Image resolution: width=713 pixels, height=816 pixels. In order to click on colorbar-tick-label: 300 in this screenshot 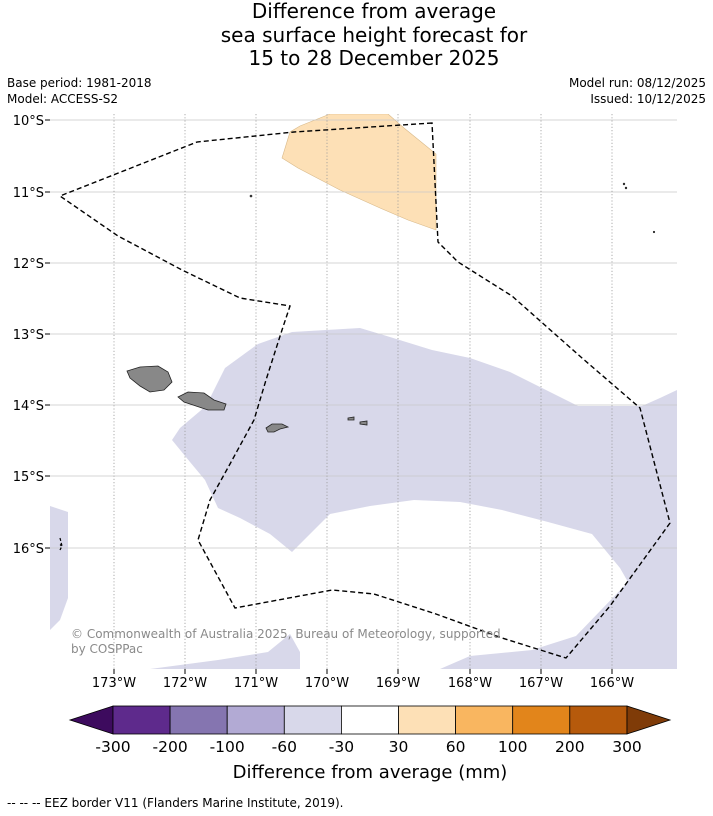, I will do `click(627, 747)`.